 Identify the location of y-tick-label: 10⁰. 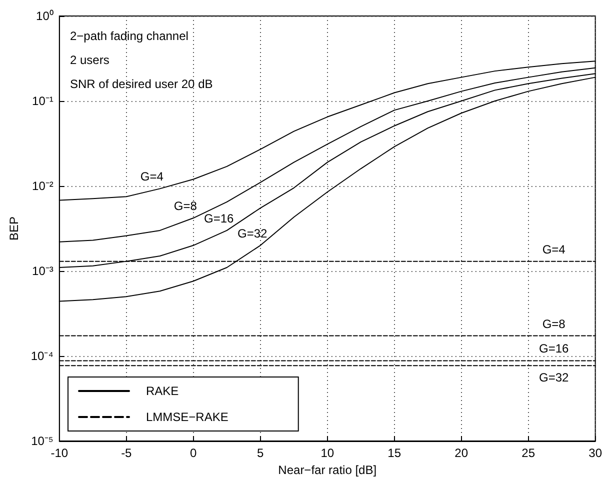
(45, 16).